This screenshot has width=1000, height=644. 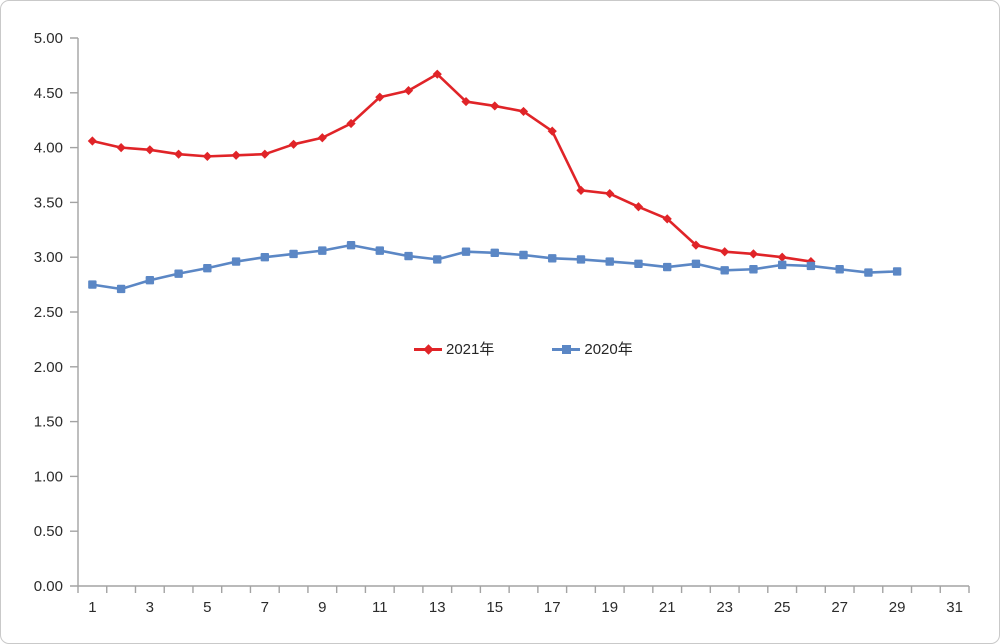 What do you see at coordinates (839, 607) in the screenshot?
I see `x-axis-tick-label: 27` at bounding box center [839, 607].